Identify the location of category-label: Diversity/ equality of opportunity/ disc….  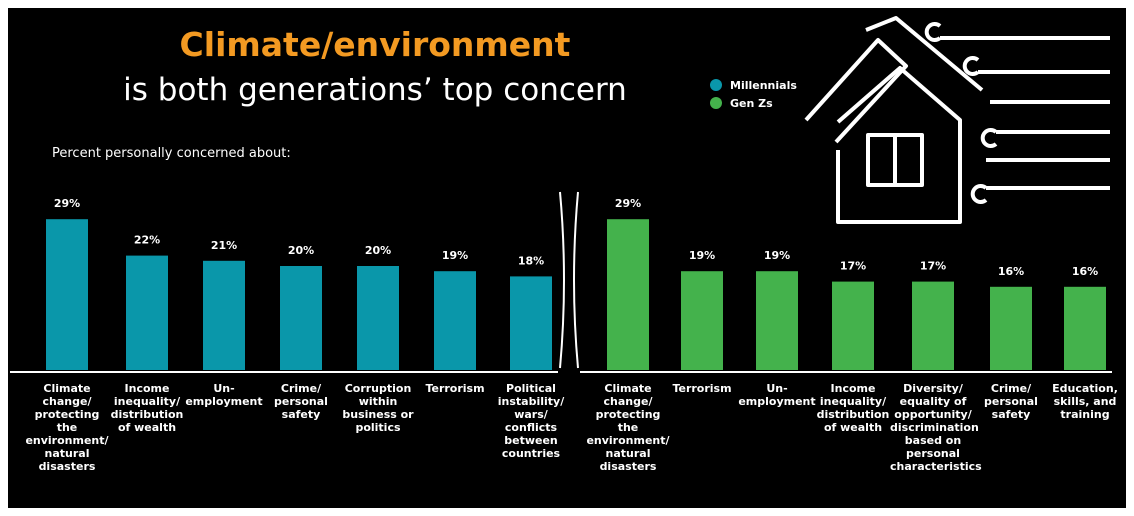
(936, 427).